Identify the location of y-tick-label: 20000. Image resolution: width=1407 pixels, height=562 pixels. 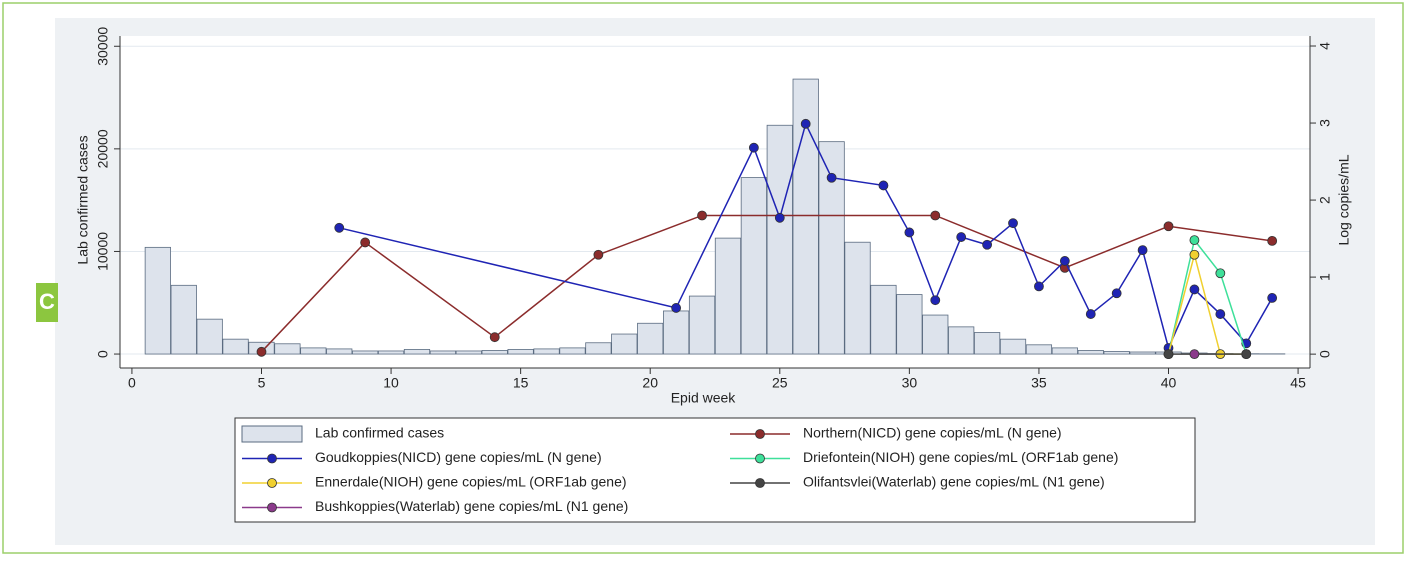
(103, 148).